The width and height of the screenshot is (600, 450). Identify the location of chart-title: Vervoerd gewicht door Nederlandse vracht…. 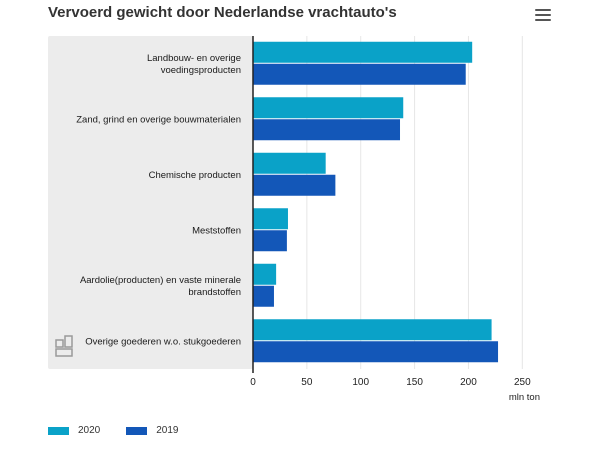
(222, 12).